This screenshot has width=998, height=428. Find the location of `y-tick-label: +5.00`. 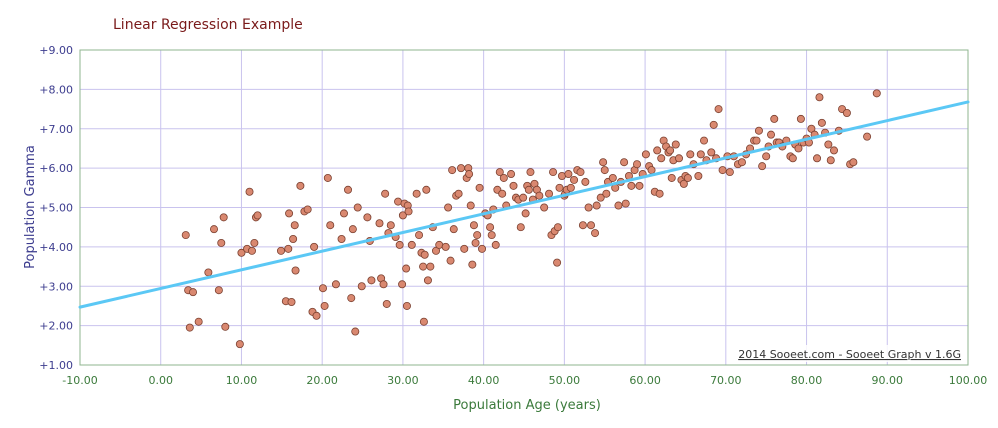

y-tick-label: +5.00 is located at coordinates (56, 208).